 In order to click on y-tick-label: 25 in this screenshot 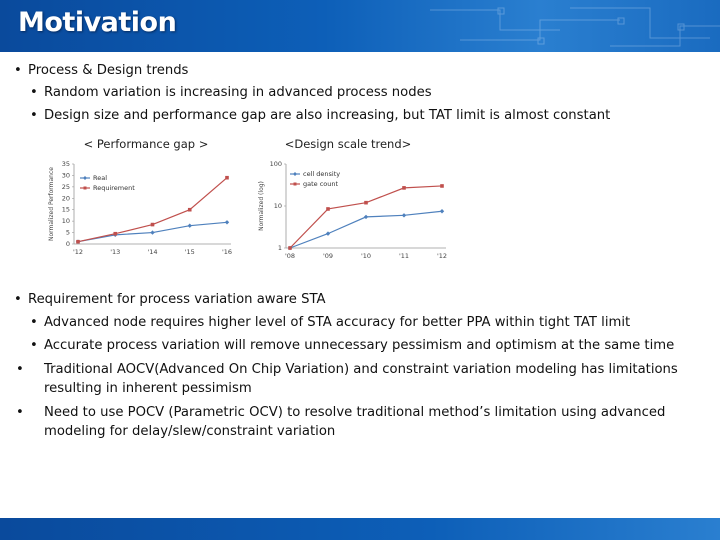, I will do `click(66, 187)`.